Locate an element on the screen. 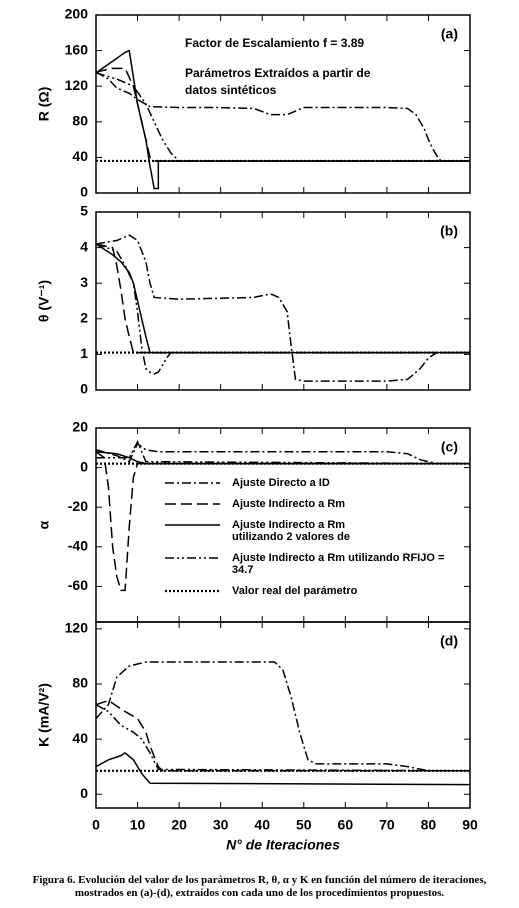 Image resolution: width=519 pixels, height=908 pixels. panel-label: (a) is located at coordinates (449, 34).